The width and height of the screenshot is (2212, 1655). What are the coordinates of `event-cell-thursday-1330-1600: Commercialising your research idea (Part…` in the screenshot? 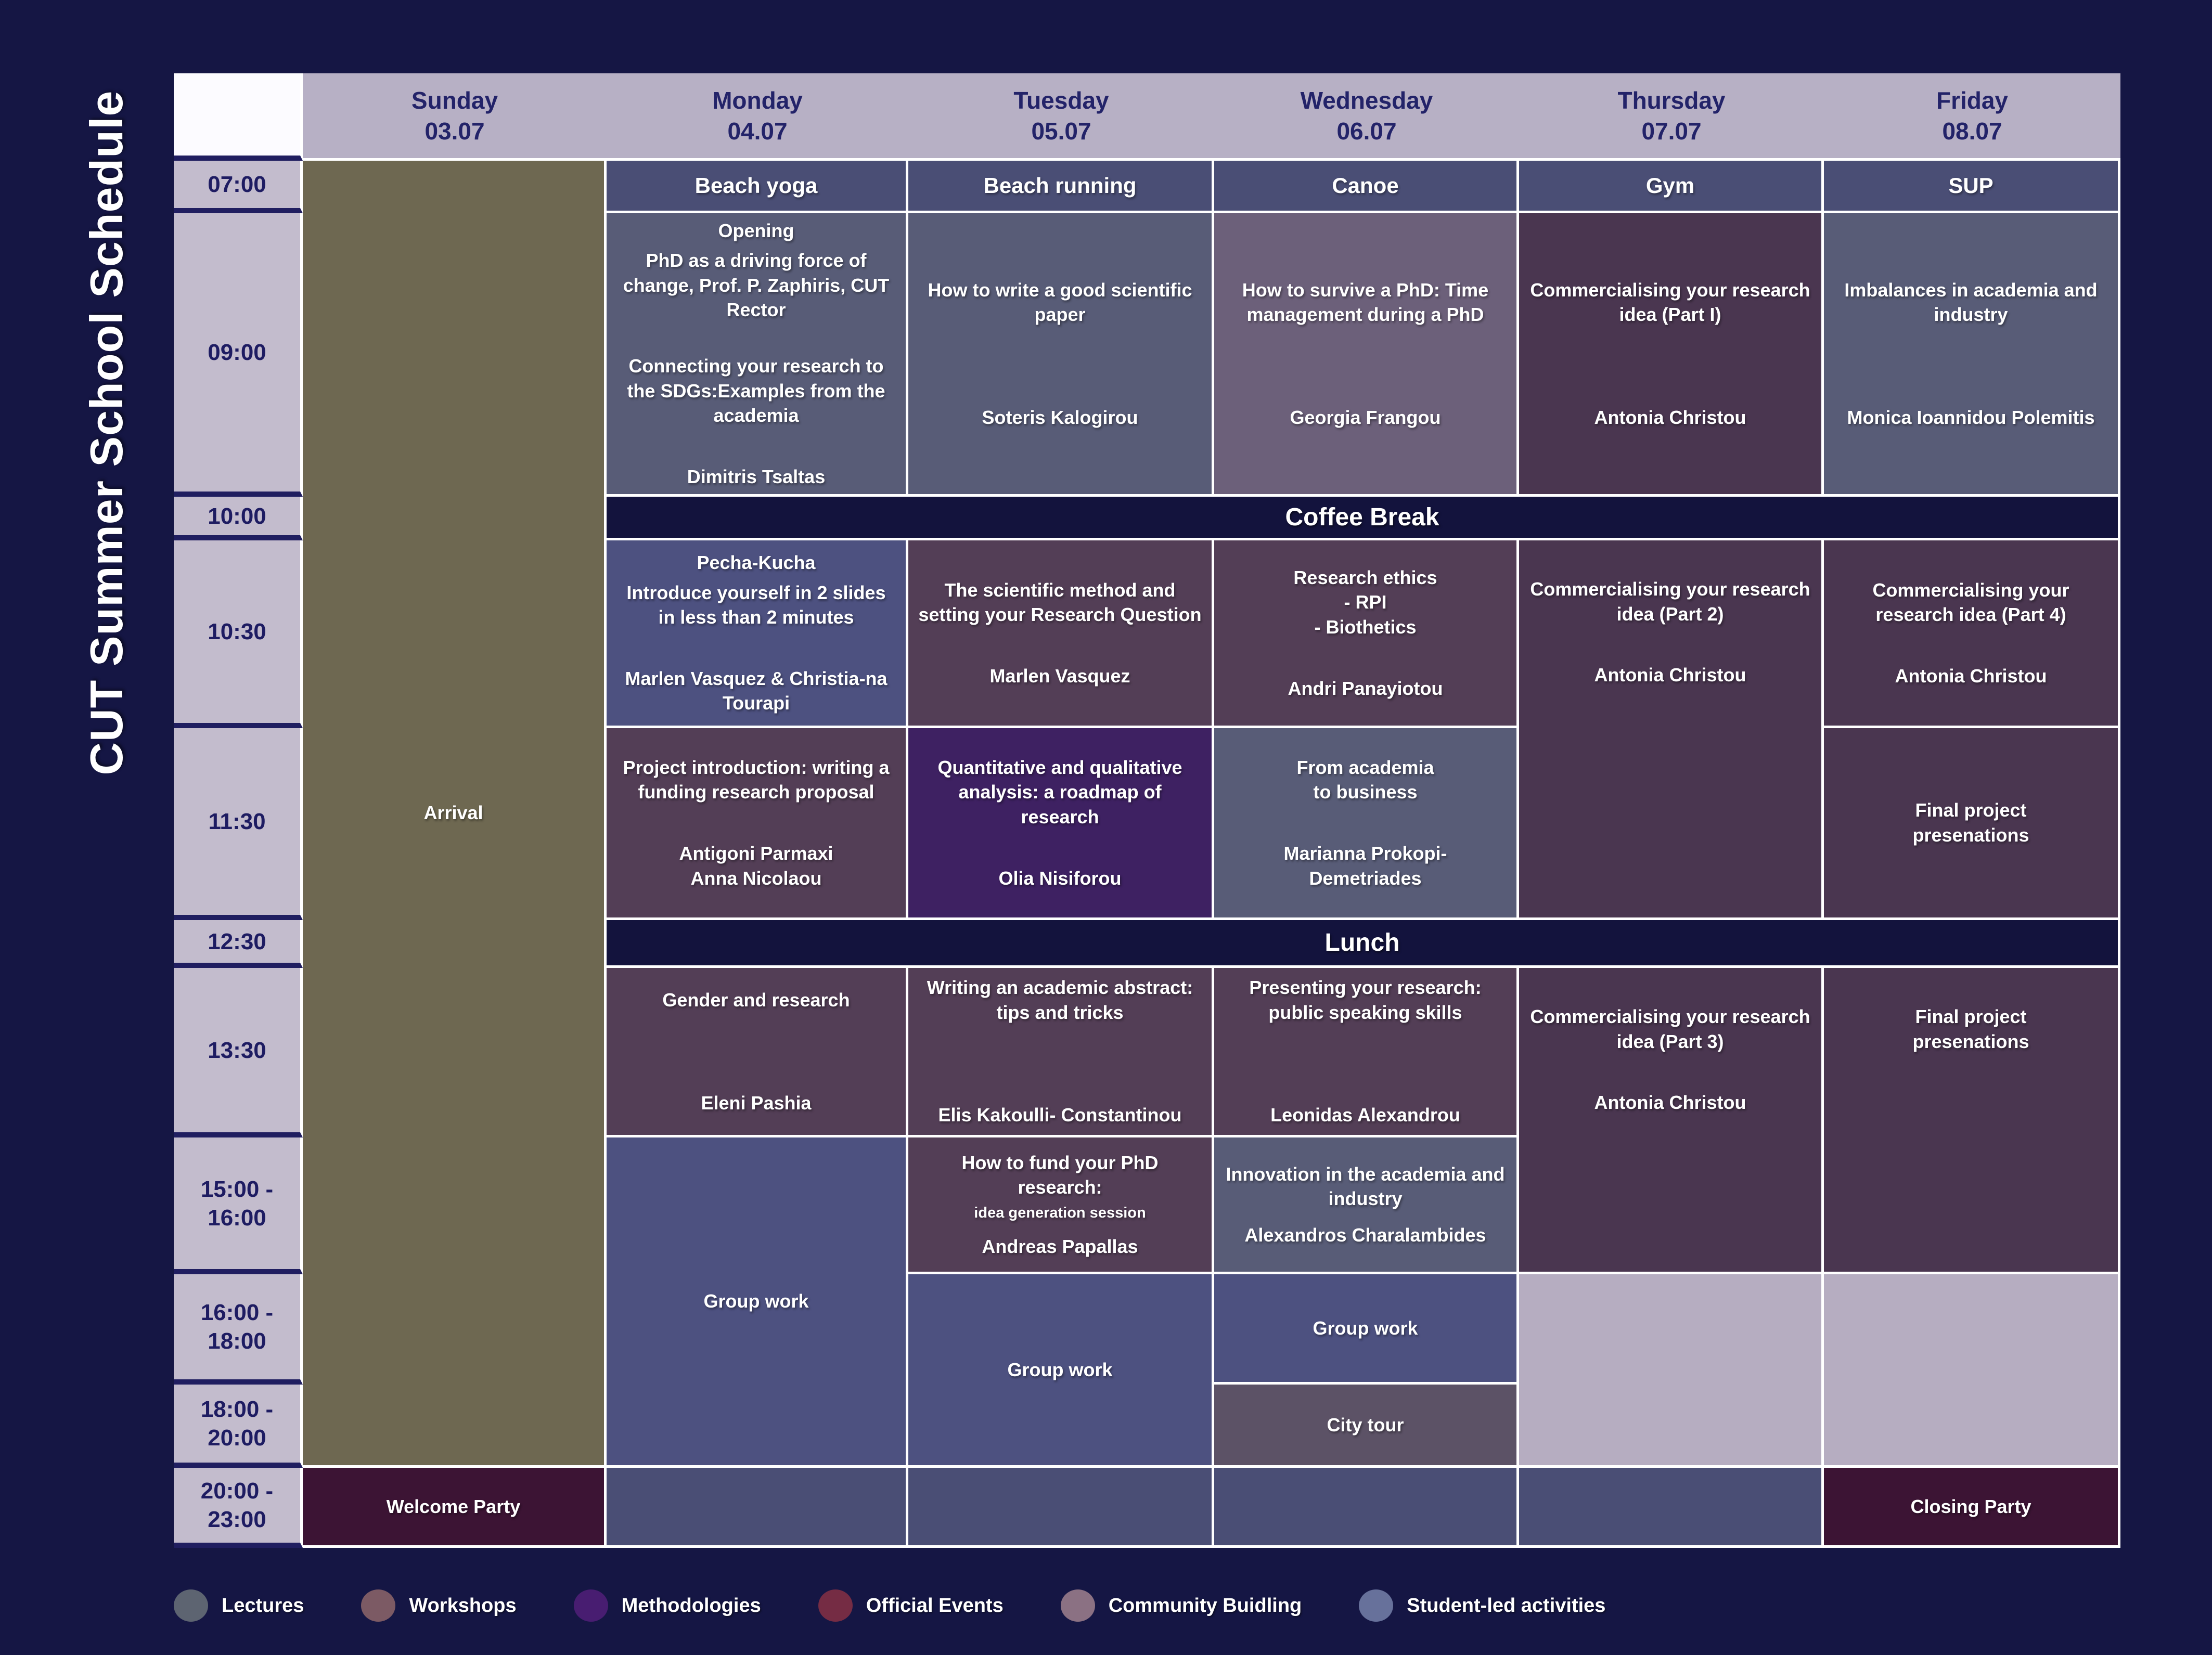 It's located at (1671, 1121).